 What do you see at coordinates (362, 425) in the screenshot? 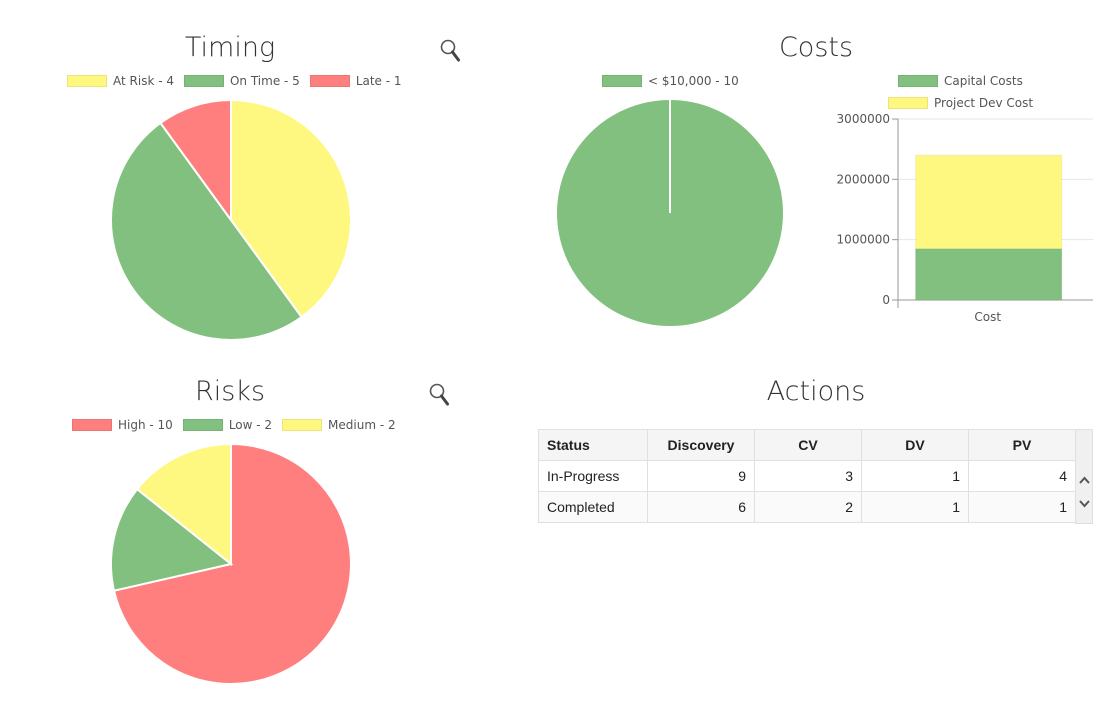
I see `legend-label: Medium - 2` at bounding box center [362, 425].